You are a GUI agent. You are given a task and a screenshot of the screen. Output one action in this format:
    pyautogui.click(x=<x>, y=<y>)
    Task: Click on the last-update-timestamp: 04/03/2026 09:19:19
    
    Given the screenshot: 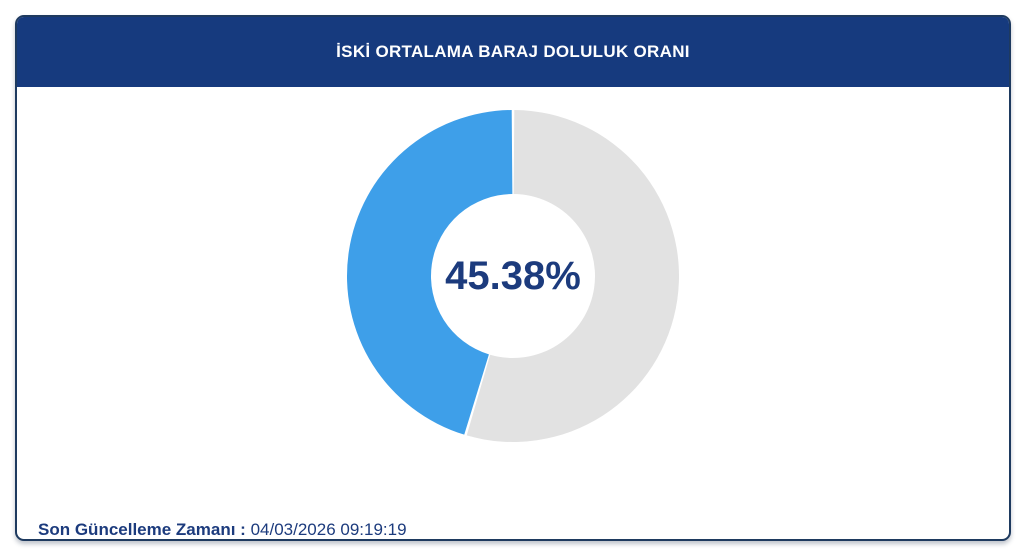 What is the action you would take?
    pyautogui.click(x=328, y=529)
    